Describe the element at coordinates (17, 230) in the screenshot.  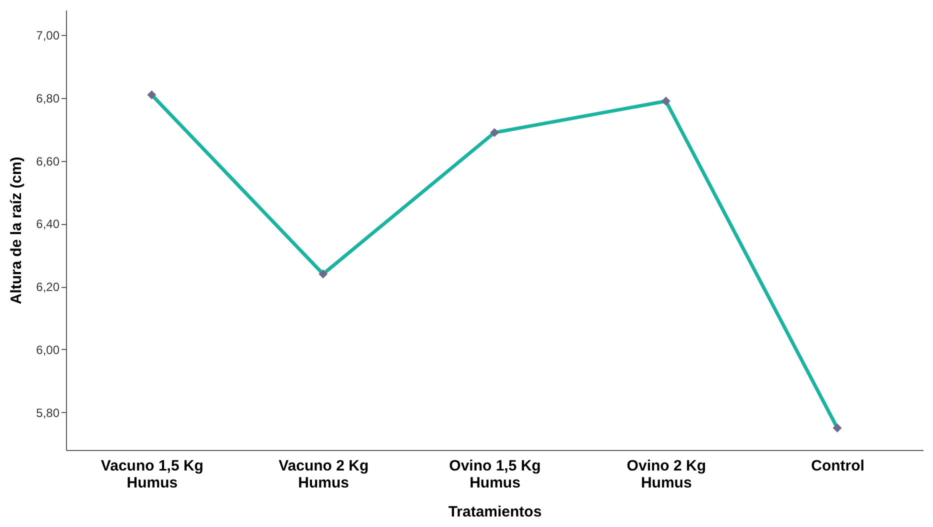
I see `y-axis-title: Altura de la raíz (cm)` at that location.